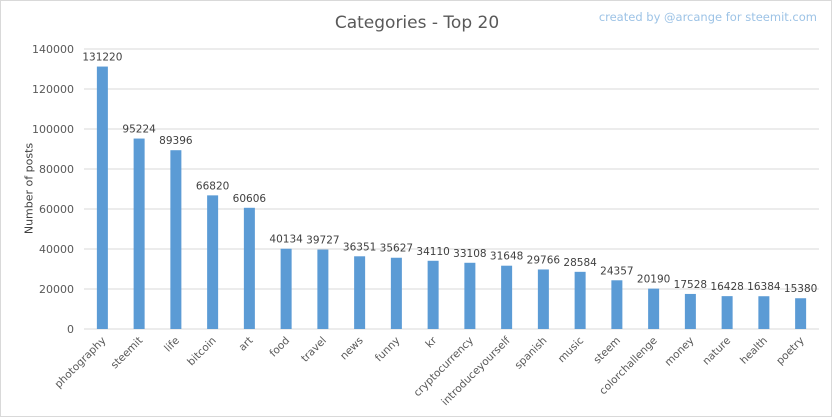 The width and height of the screenshot is (832, 418). What do you see at coordinates (56, 169) in the screenshot?
I see `y-tick-label: 80000` at bounding box center [56, 169].